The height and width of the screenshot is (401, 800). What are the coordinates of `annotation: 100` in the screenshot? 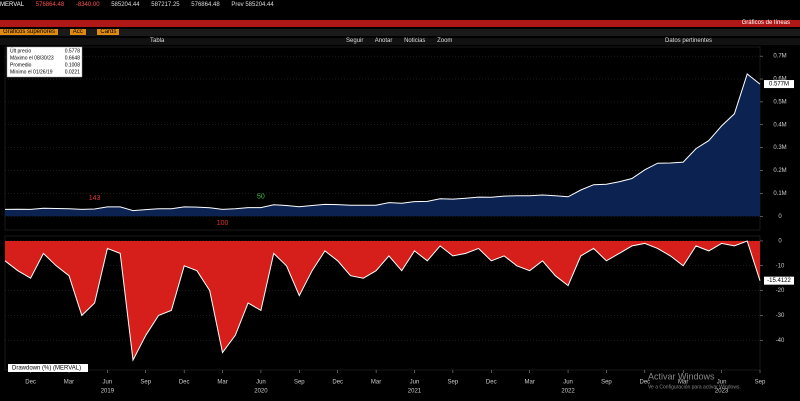 It's located at (223, 223).